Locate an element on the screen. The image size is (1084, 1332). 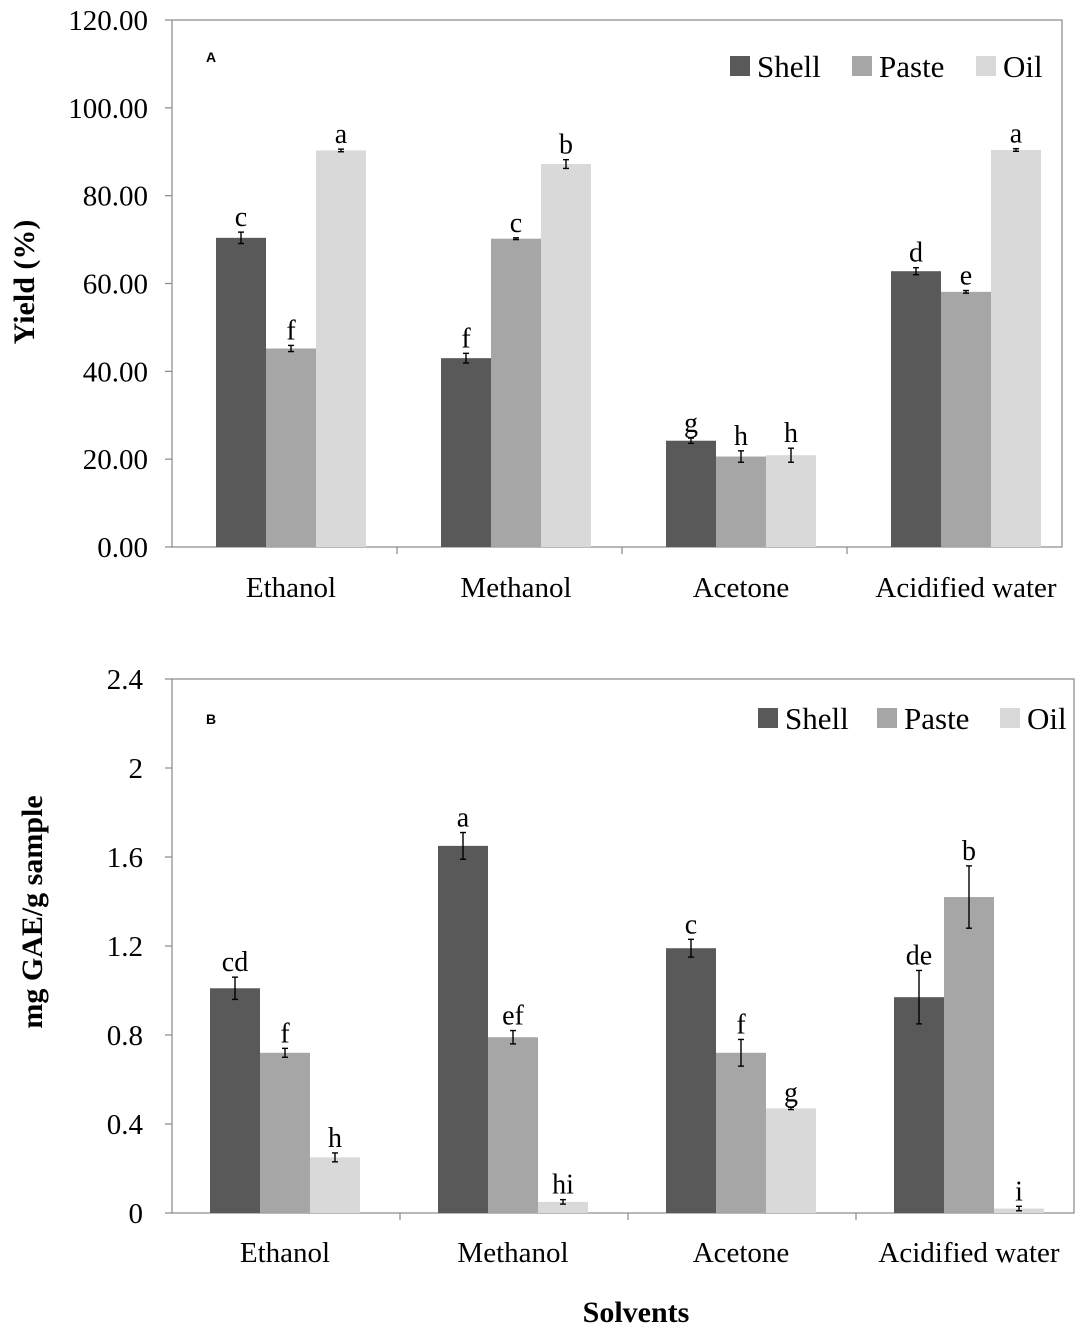
y-tick-label: 100.00 is located at coordinates (108, 109).